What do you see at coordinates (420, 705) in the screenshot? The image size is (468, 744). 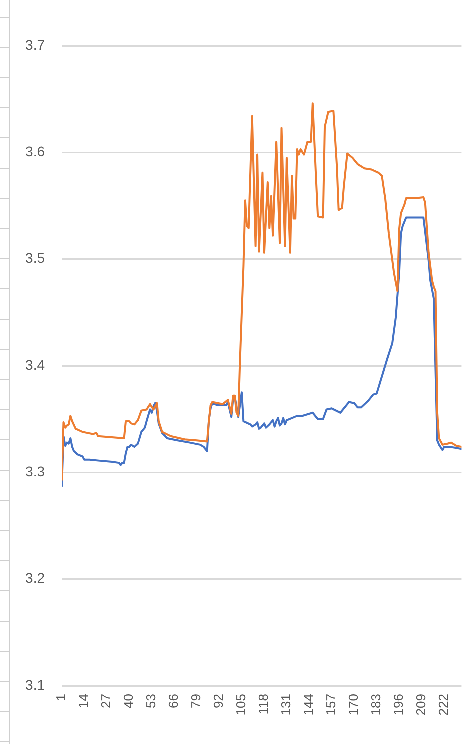 I see `x-tick-label: 209` at bounding box center [420, 705].